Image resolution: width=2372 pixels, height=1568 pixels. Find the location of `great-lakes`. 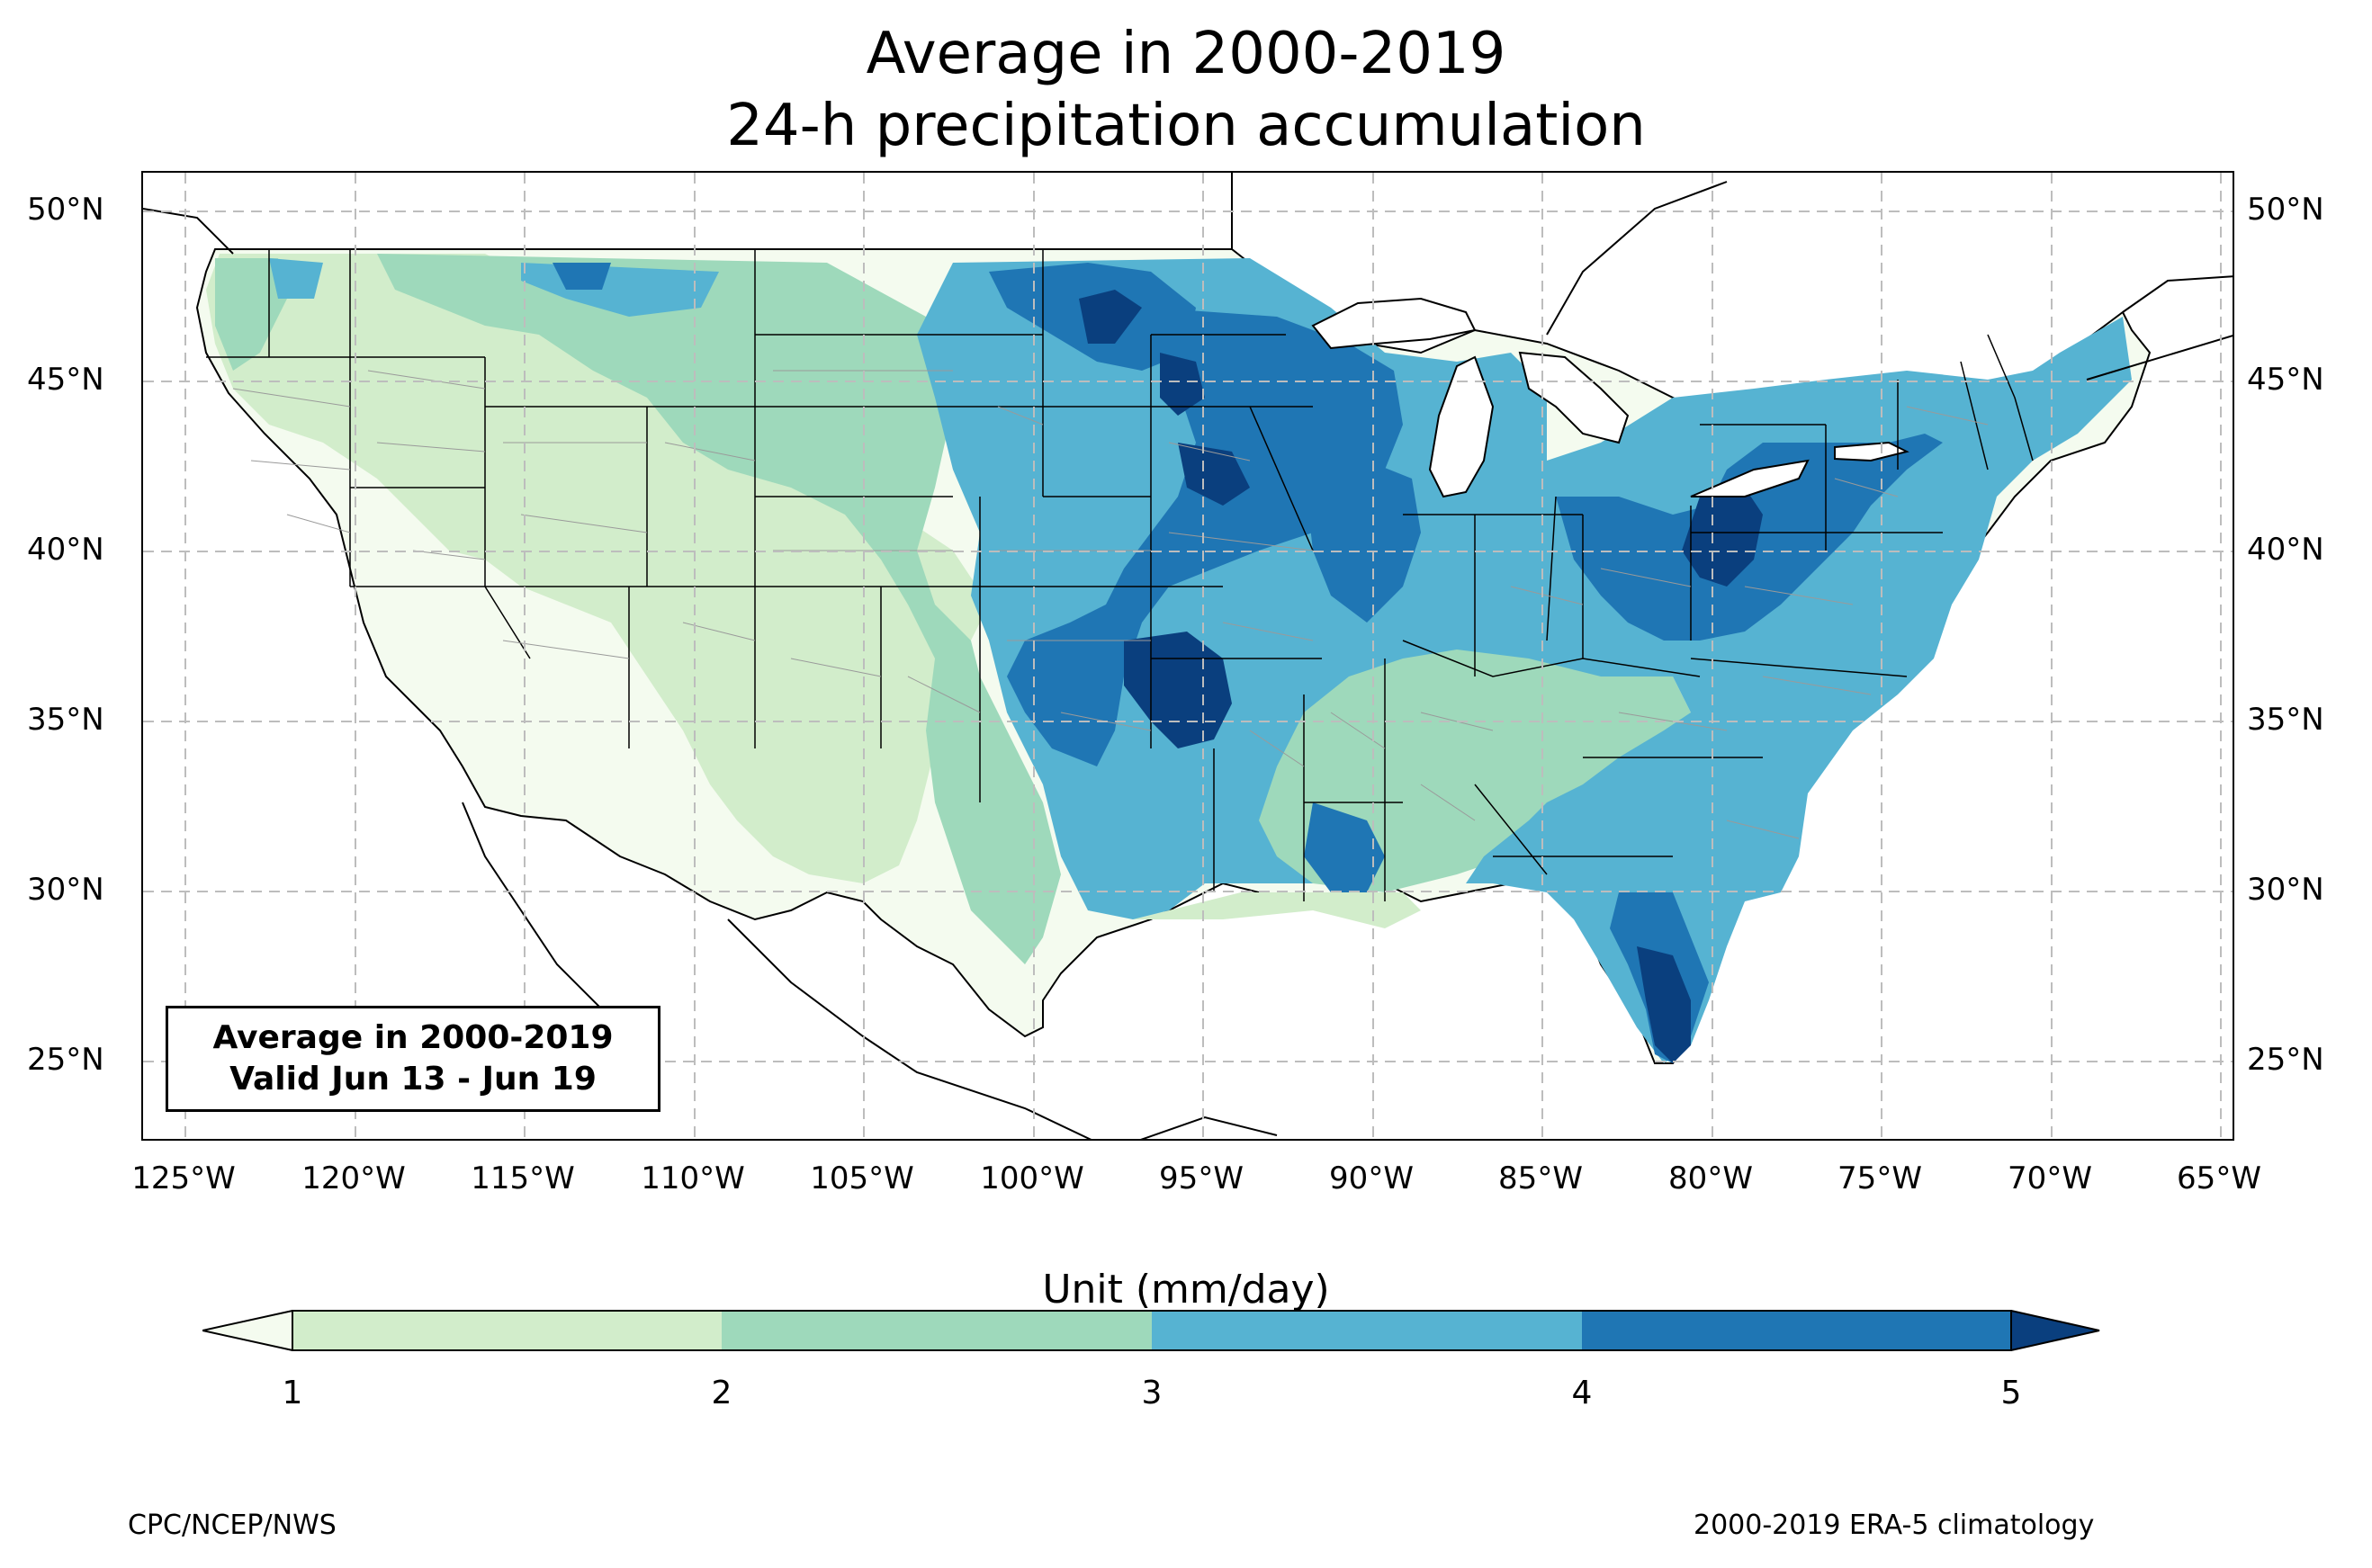

great-lakes is located at coordinates (1610, 397).